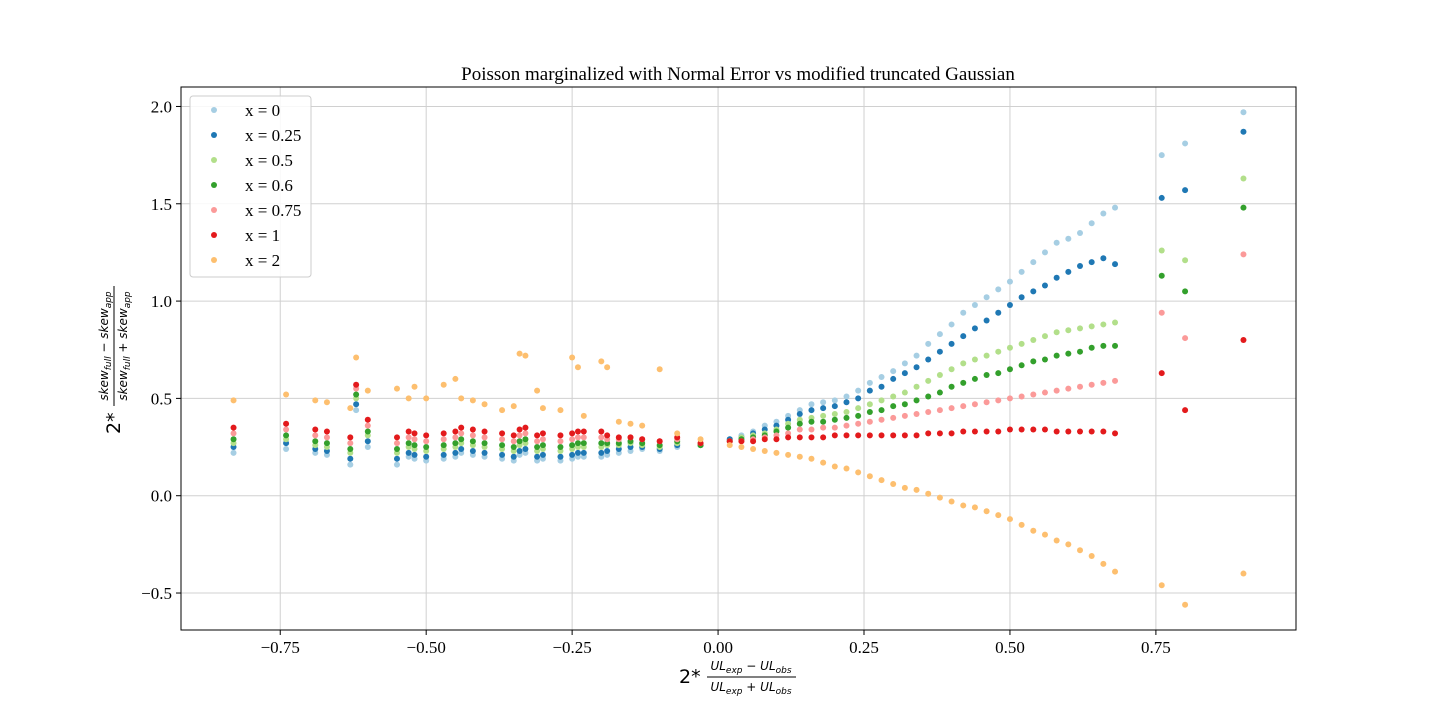 This screenshot has width=1440, height=720. I want to click on x-axis-label: 2* ULexp − ULobs ULexp + ULobs, so click(737, 678).